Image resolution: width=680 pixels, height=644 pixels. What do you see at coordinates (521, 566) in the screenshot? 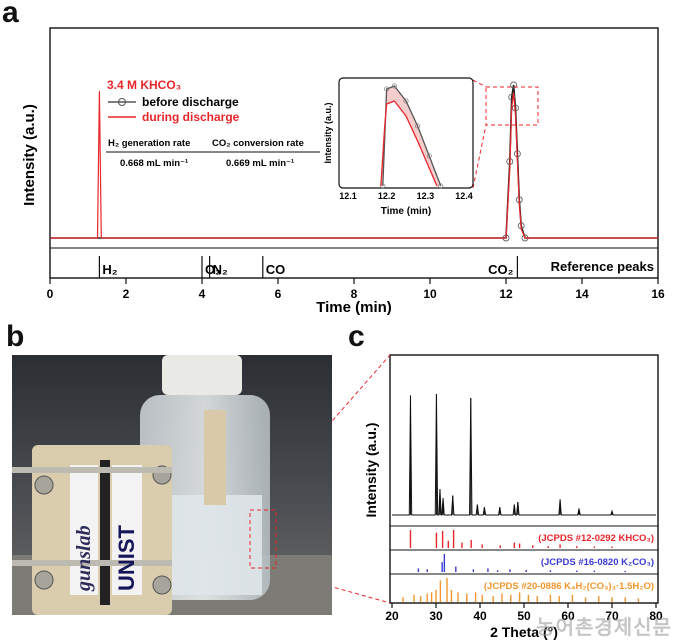
I see `panel-c-reference-patterns` at bounding box center [521, 566].